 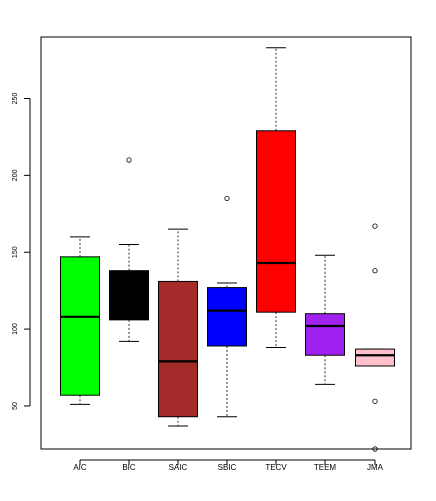 I want to click on x-tick-label: TEEM, so click(x=325, y=467).